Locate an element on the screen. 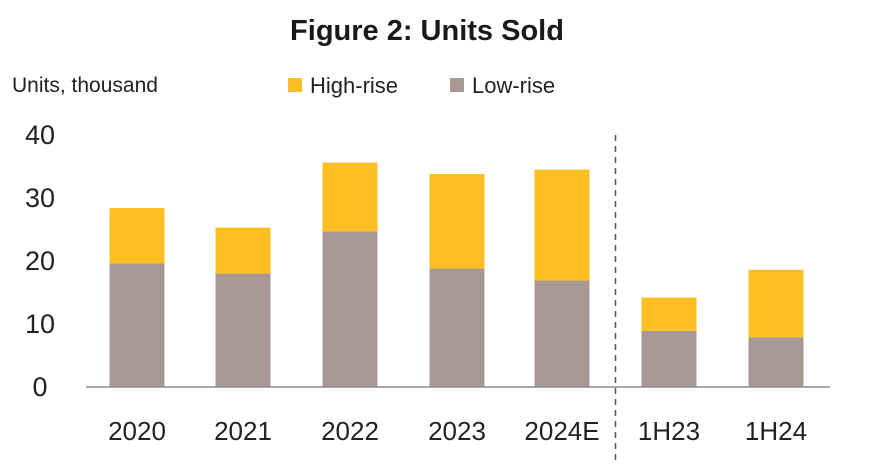 The height and width of the screenshot is (470, 870). y-tick-label-20: 20 is located at coordinates (40, 261).